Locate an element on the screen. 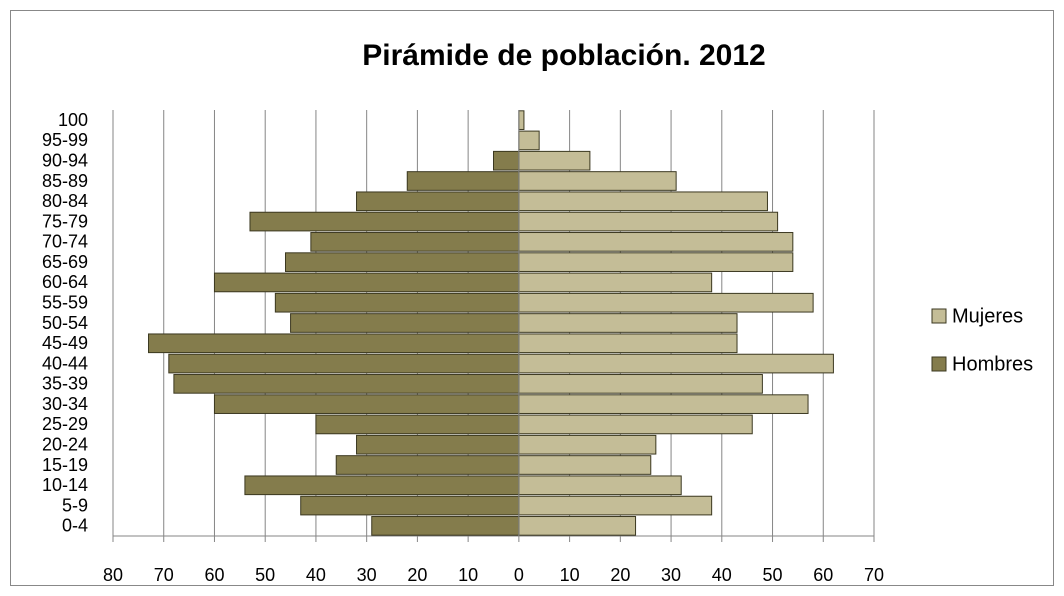 Image resolution: width=1064 pixels, height=596 pixels. y-tick-label: 55-59 is located at coordinates (65, 302).